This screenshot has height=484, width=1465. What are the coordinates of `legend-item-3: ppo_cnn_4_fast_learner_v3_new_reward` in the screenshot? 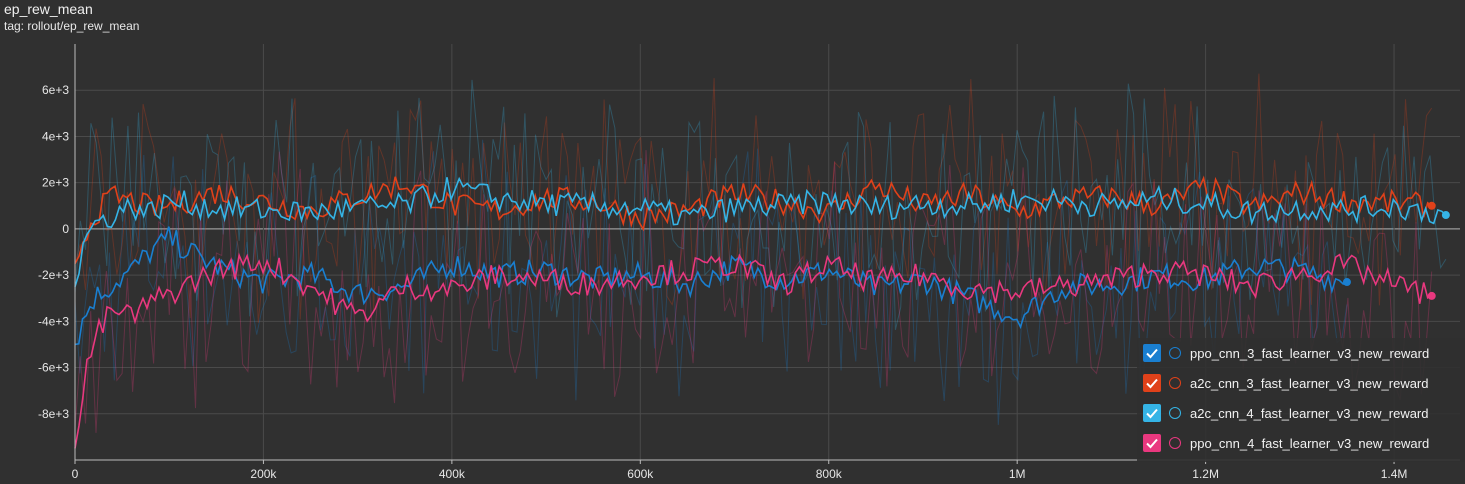 It's located at (1286, 443).